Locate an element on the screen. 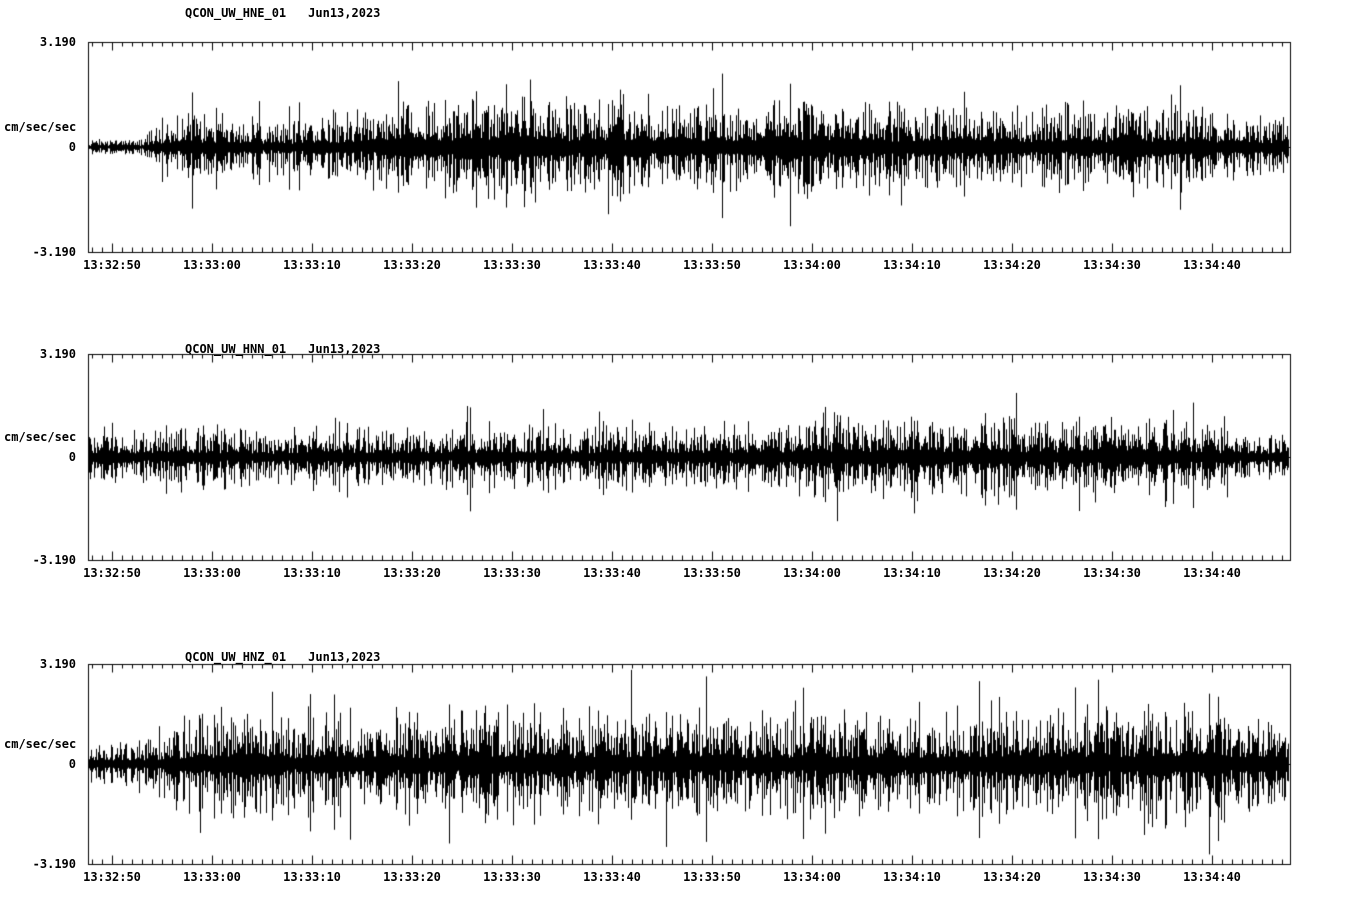 The image size is (1358, 924). trace-title-hne: QCON_UW_HNE_01 Jun13,2023 is located at coordinates (282, 13).